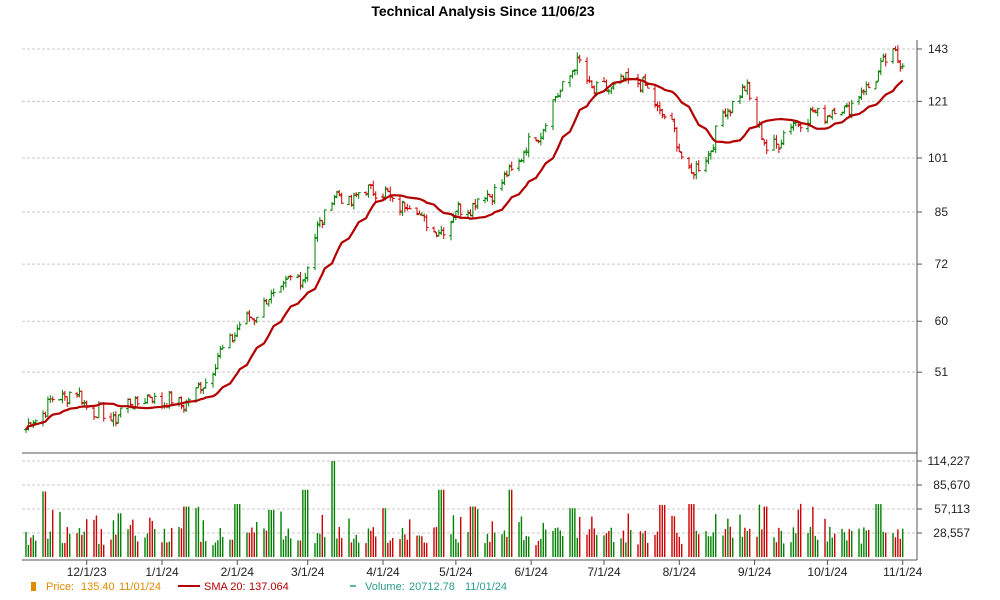  I want to click on x-tick-label: 8/1/24, so click(680, 572).